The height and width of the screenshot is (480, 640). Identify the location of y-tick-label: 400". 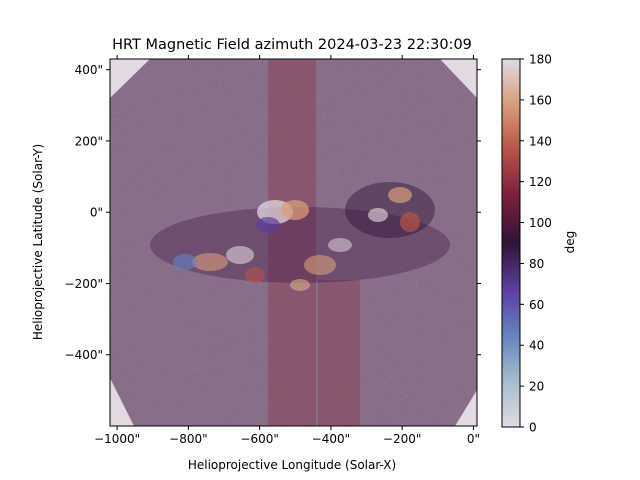
(89, 70).